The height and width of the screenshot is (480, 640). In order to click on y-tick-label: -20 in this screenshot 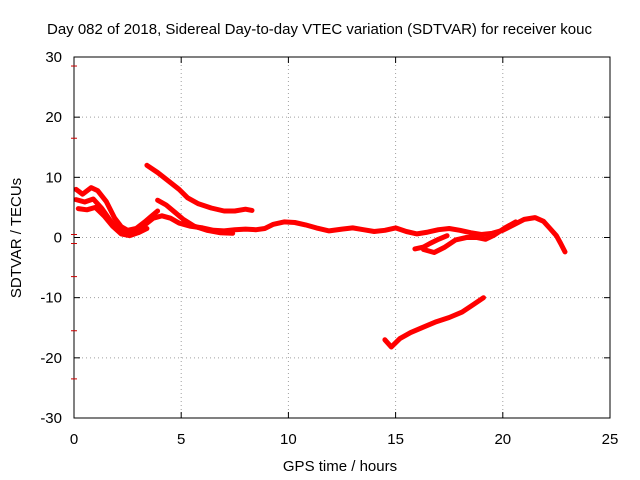, I will do `click(51, 358)`.